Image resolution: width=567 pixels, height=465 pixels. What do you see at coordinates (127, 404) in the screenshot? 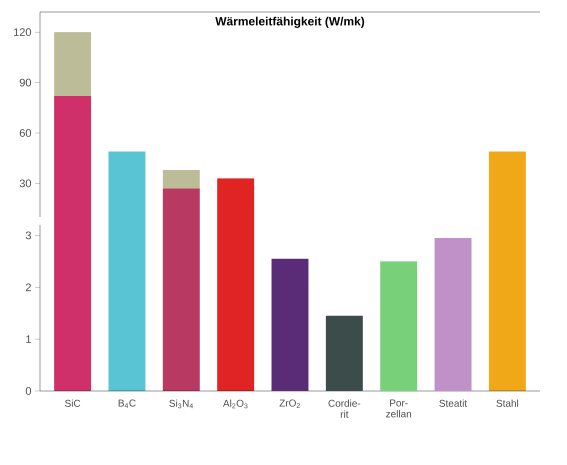
I see `x-tick-label: B$_{4}$C` at bounding box center [127, 404].